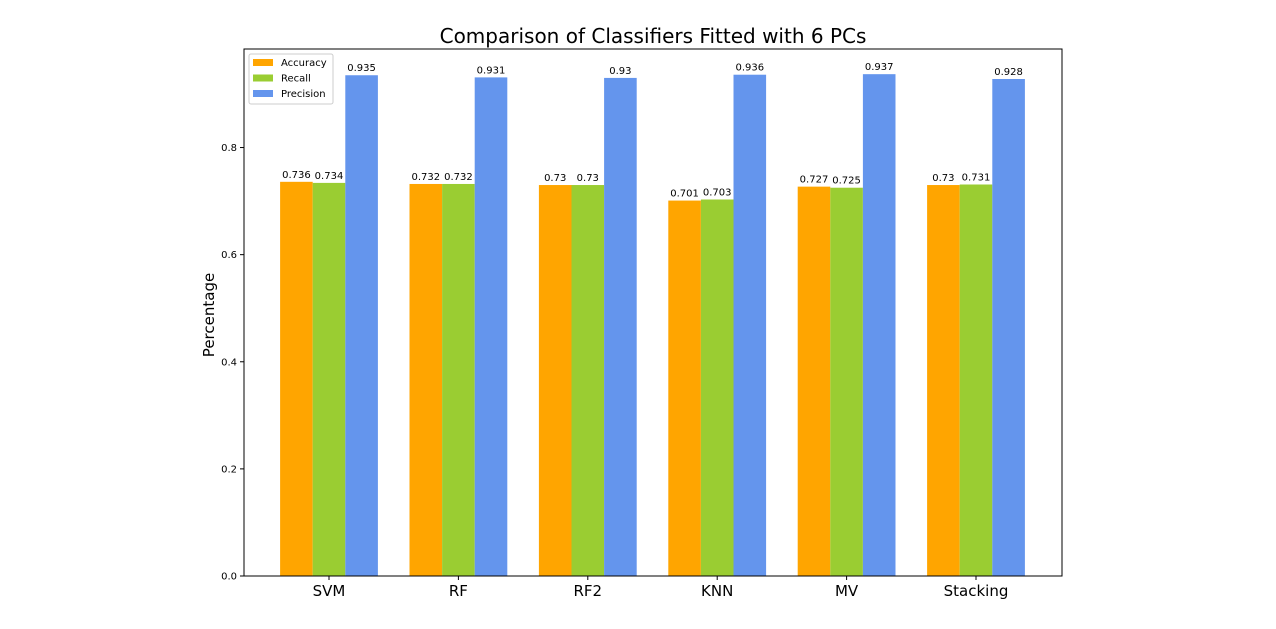 The image size is (1276, 629). I want to click on data-label: 0.725, so click(846, 181).